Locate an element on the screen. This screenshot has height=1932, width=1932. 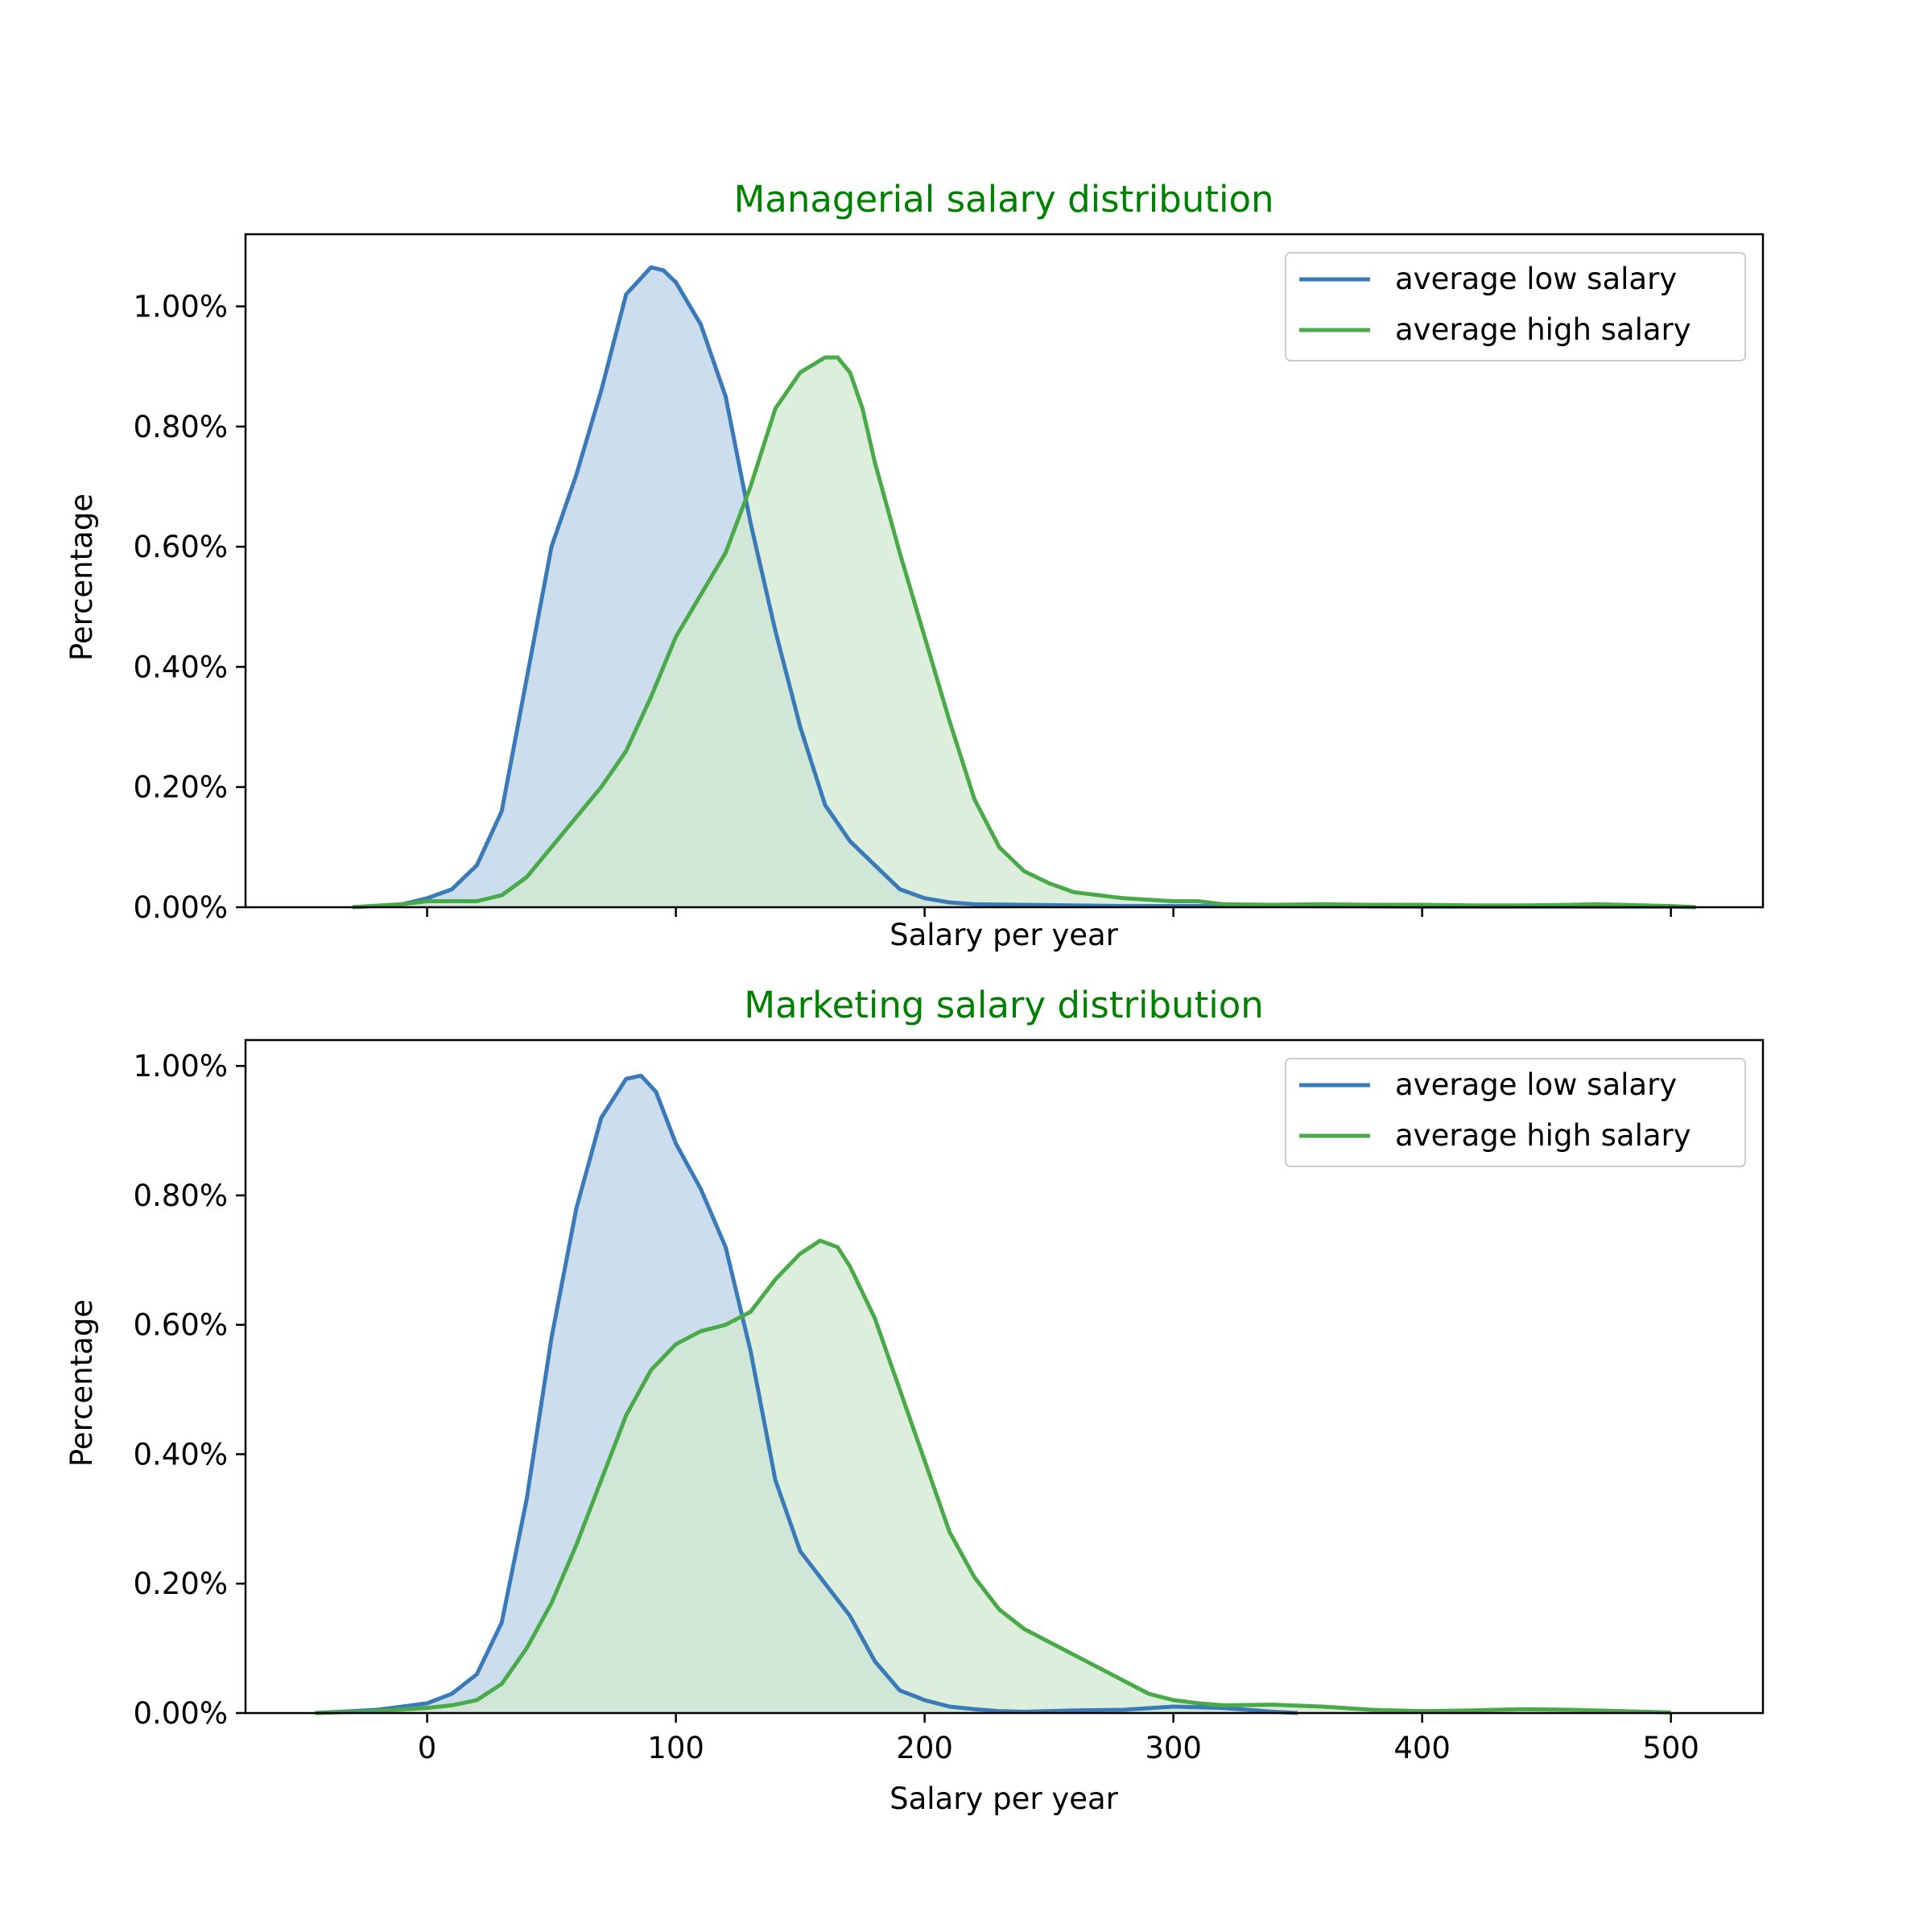
x-tick-label: 300 is located at coordinates (1173, 1748).